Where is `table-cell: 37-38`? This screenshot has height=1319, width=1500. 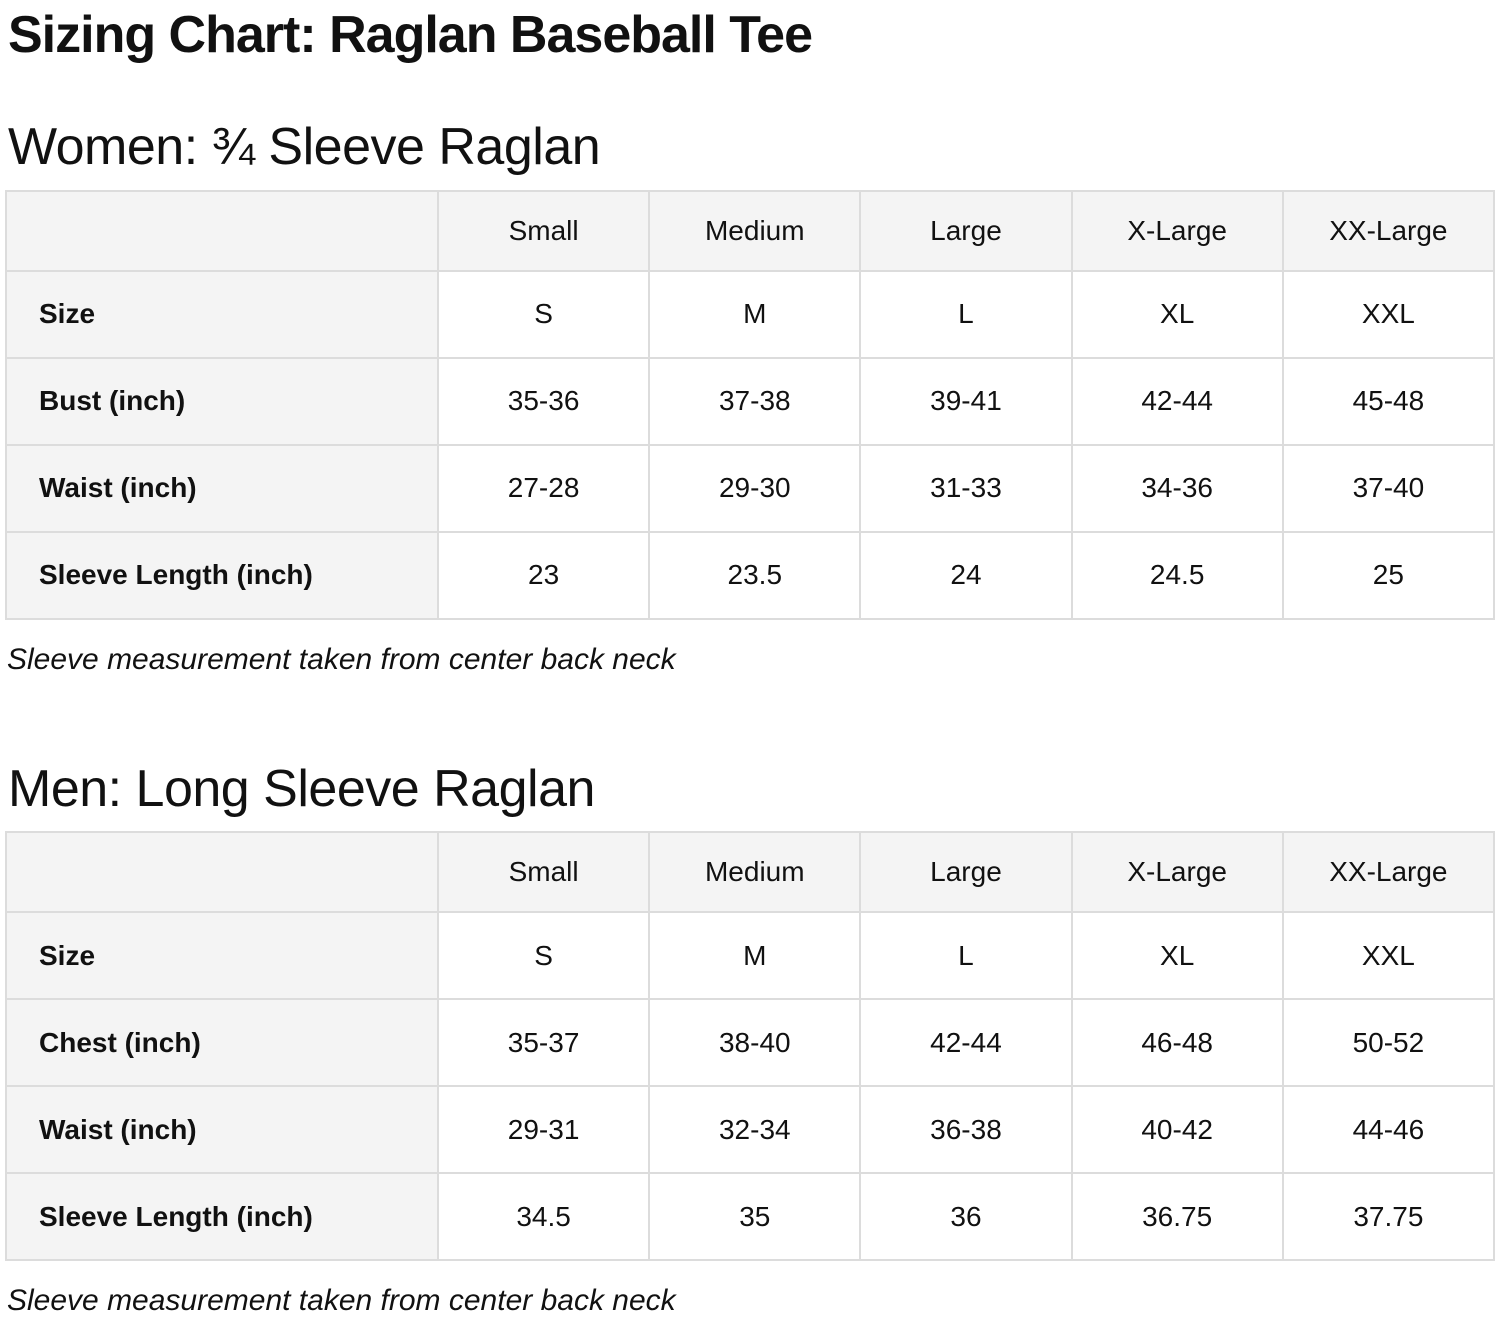 table-cell: 37-38 is located at coordinates (755, 401).